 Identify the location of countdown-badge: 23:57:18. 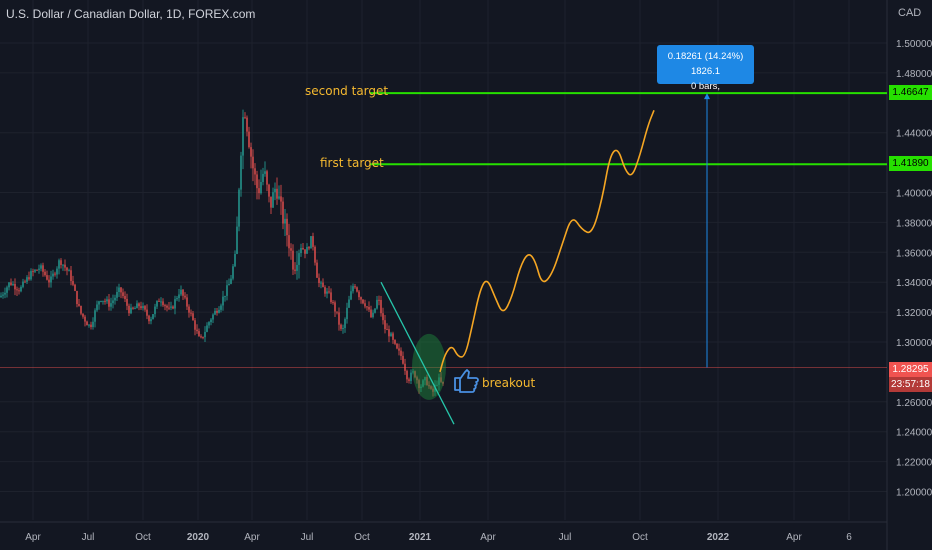
(910, 384).